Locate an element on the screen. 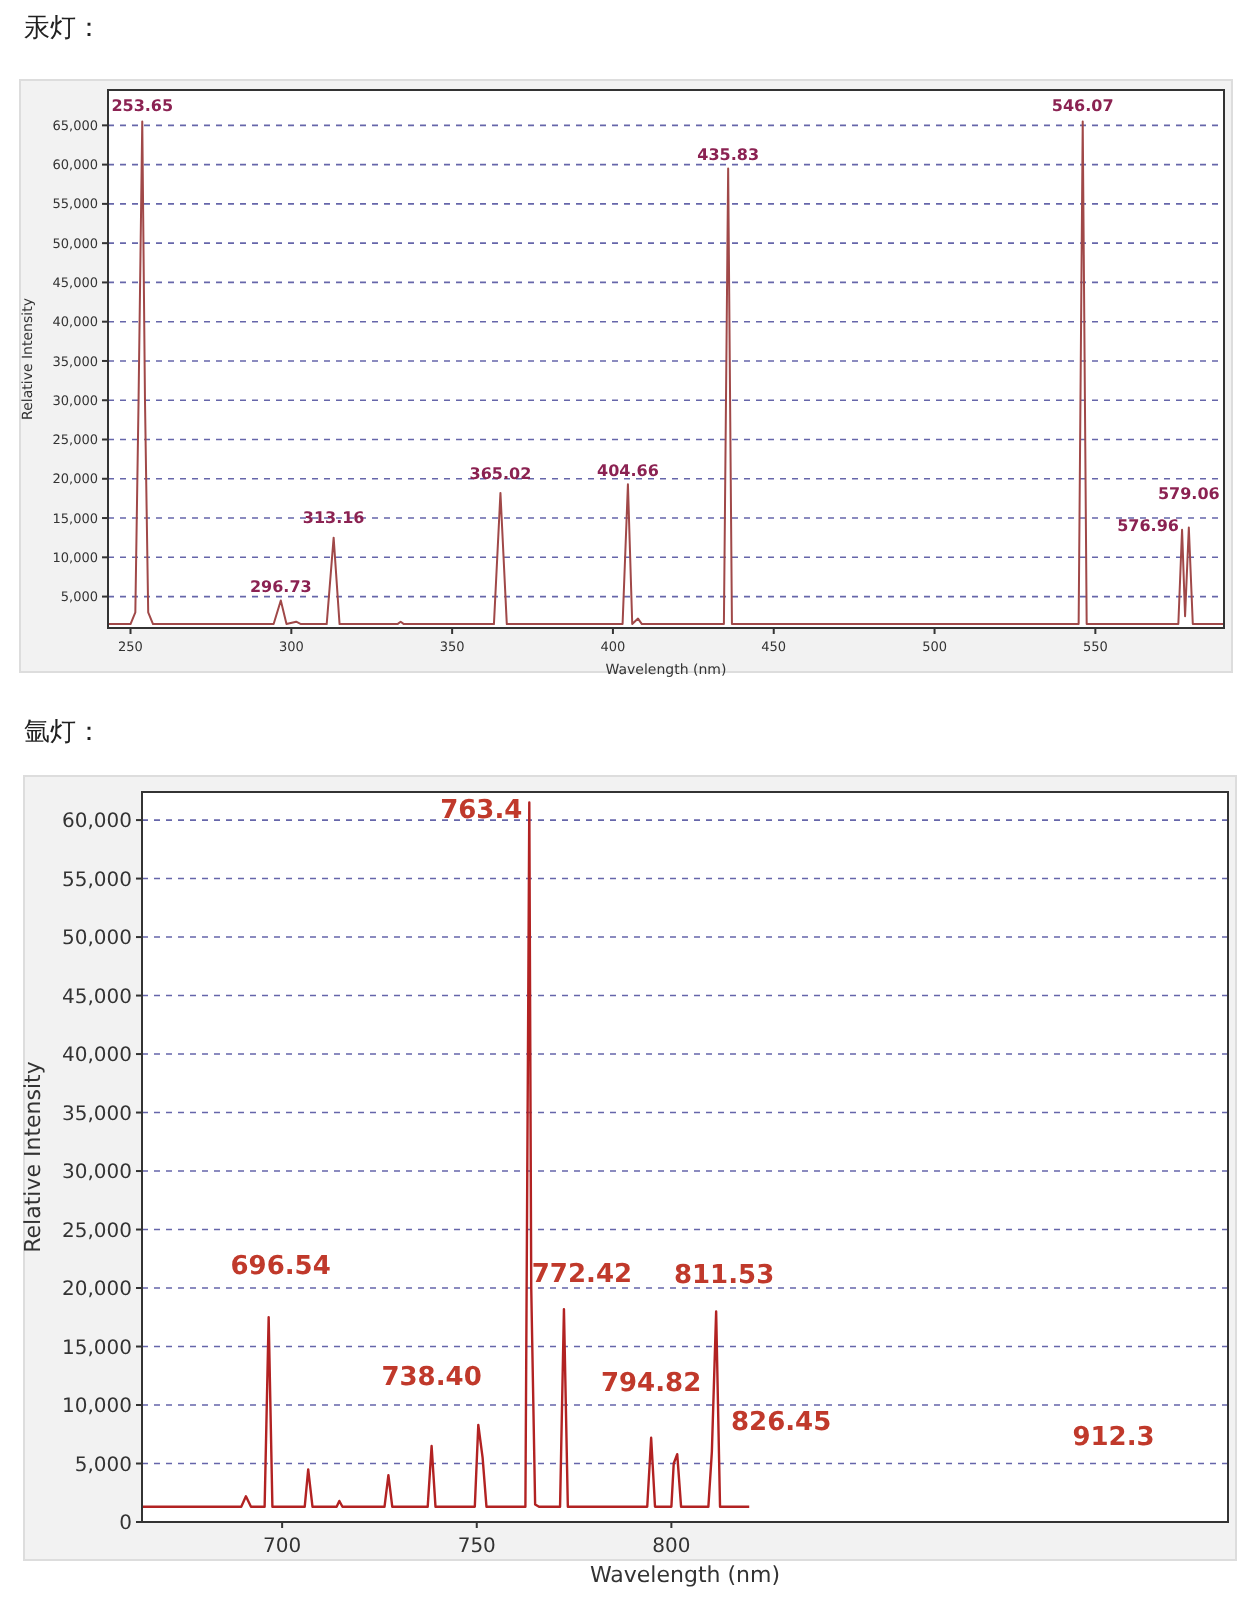 The height and width of the screenshot is (1612, 1248). annotation: 738.40 is located at coordinates (431, 1378).